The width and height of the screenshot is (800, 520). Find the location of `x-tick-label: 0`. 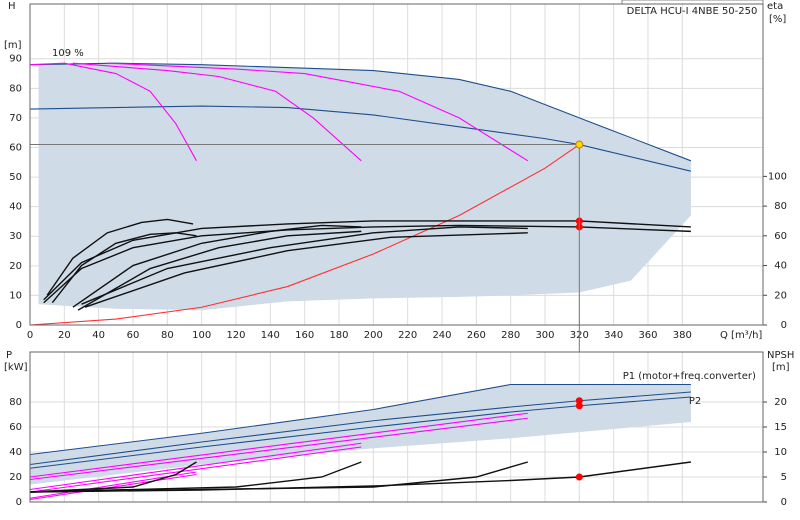

x-tick-label: 0 is located at coordinates (30, 335).